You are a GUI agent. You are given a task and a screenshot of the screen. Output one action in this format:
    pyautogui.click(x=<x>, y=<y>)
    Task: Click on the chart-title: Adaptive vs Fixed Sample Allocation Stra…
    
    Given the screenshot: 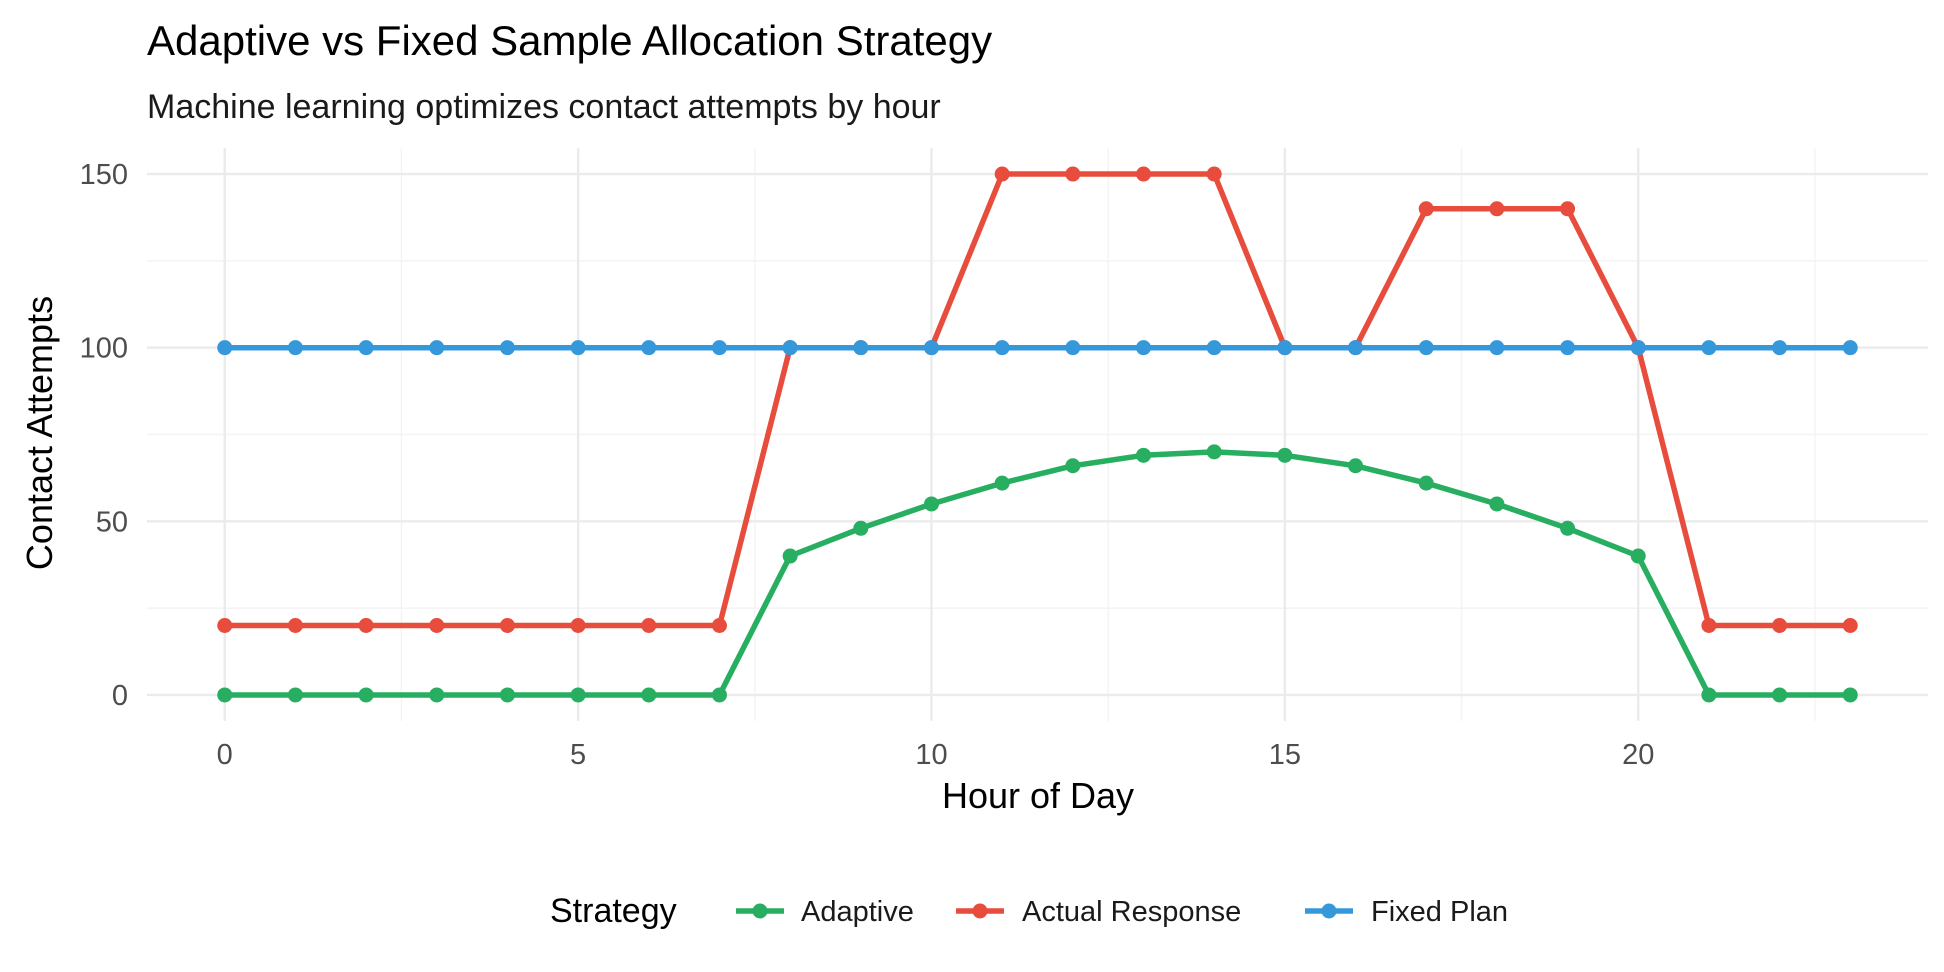 What is the action you would take?
    pyautogui.click(x=569, y=40)
    